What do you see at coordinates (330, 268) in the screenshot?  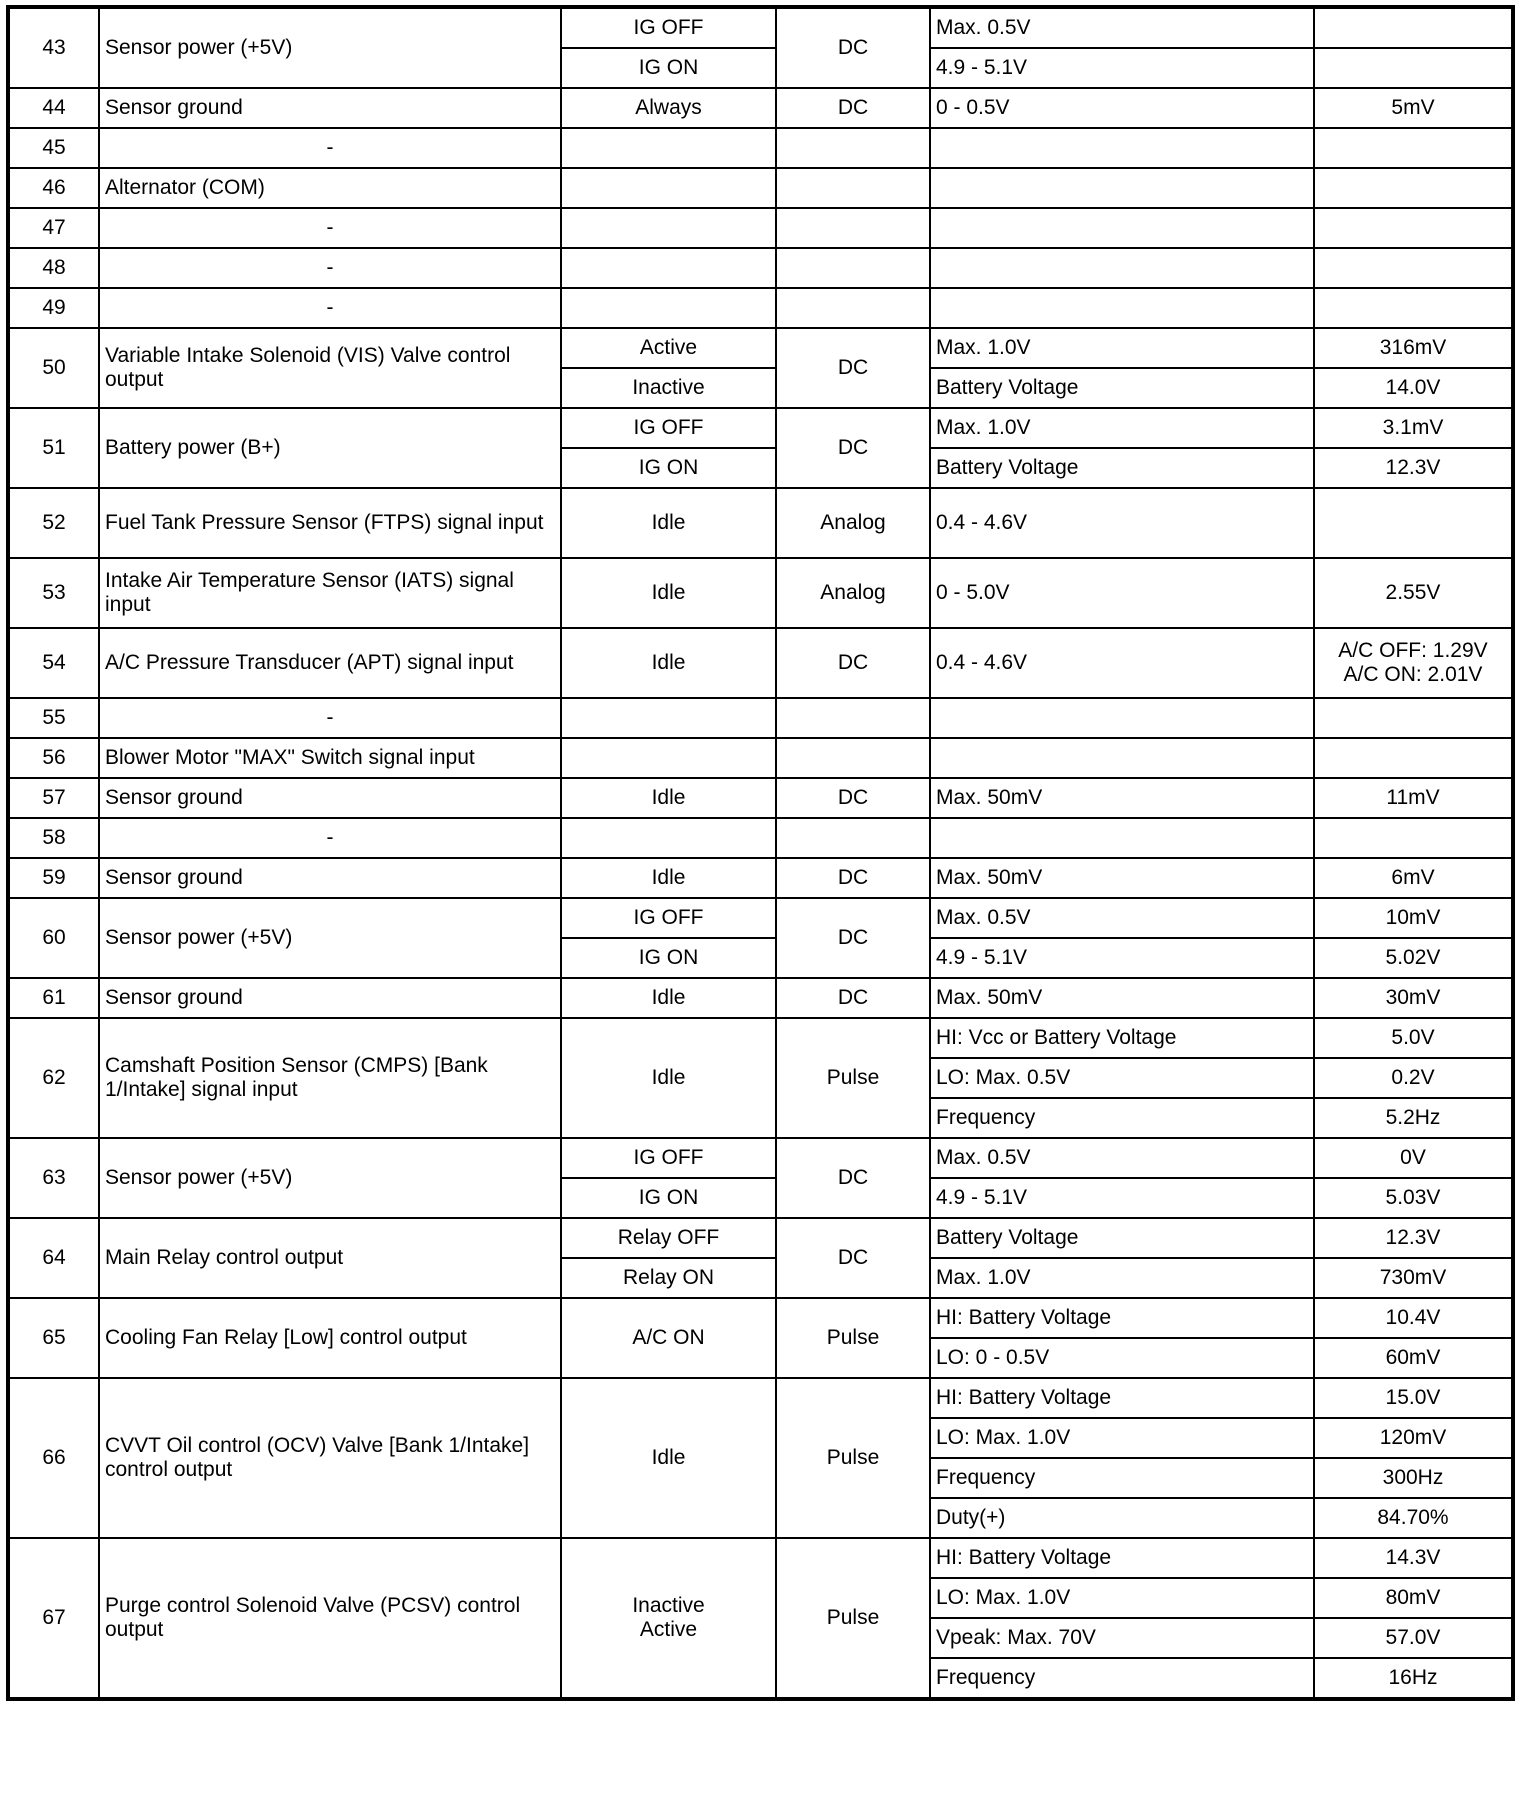 I see `pin-description: -` at bounding box center [330, 268].